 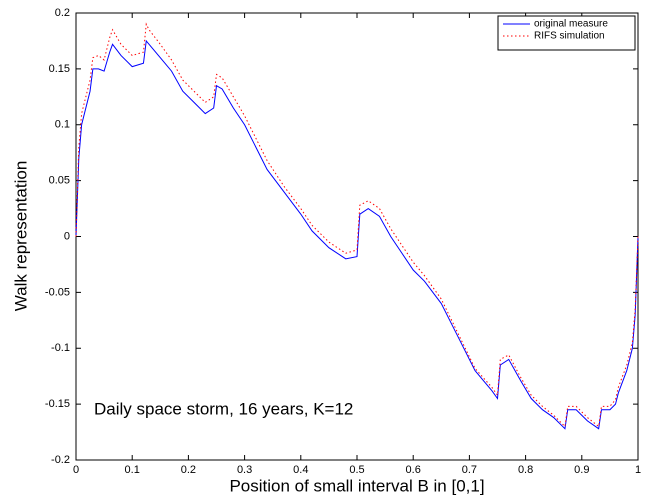 What do you see at coordinates (300, 470) in the screenshot?
I see `x-tick-label: 0.4` at bounding box center [300, 470].